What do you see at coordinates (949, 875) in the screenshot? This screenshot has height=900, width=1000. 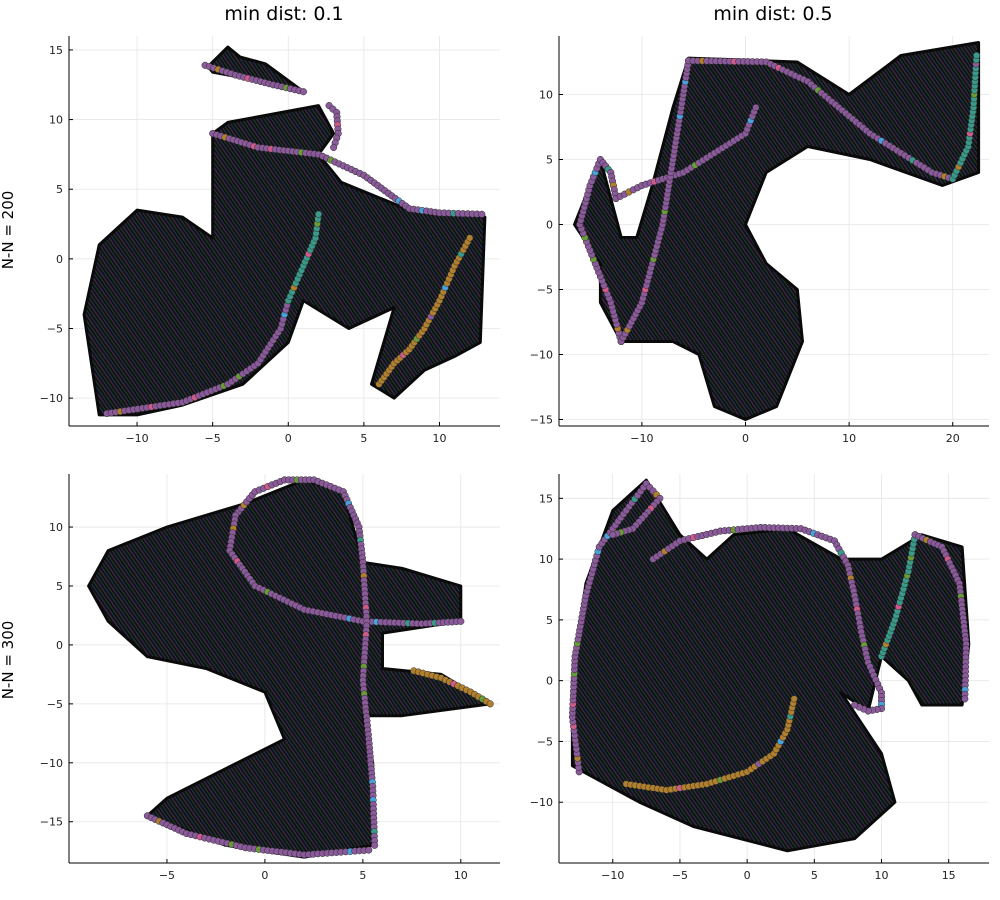 I see `x-tick-label: 15` at bounding box center [949, 875].